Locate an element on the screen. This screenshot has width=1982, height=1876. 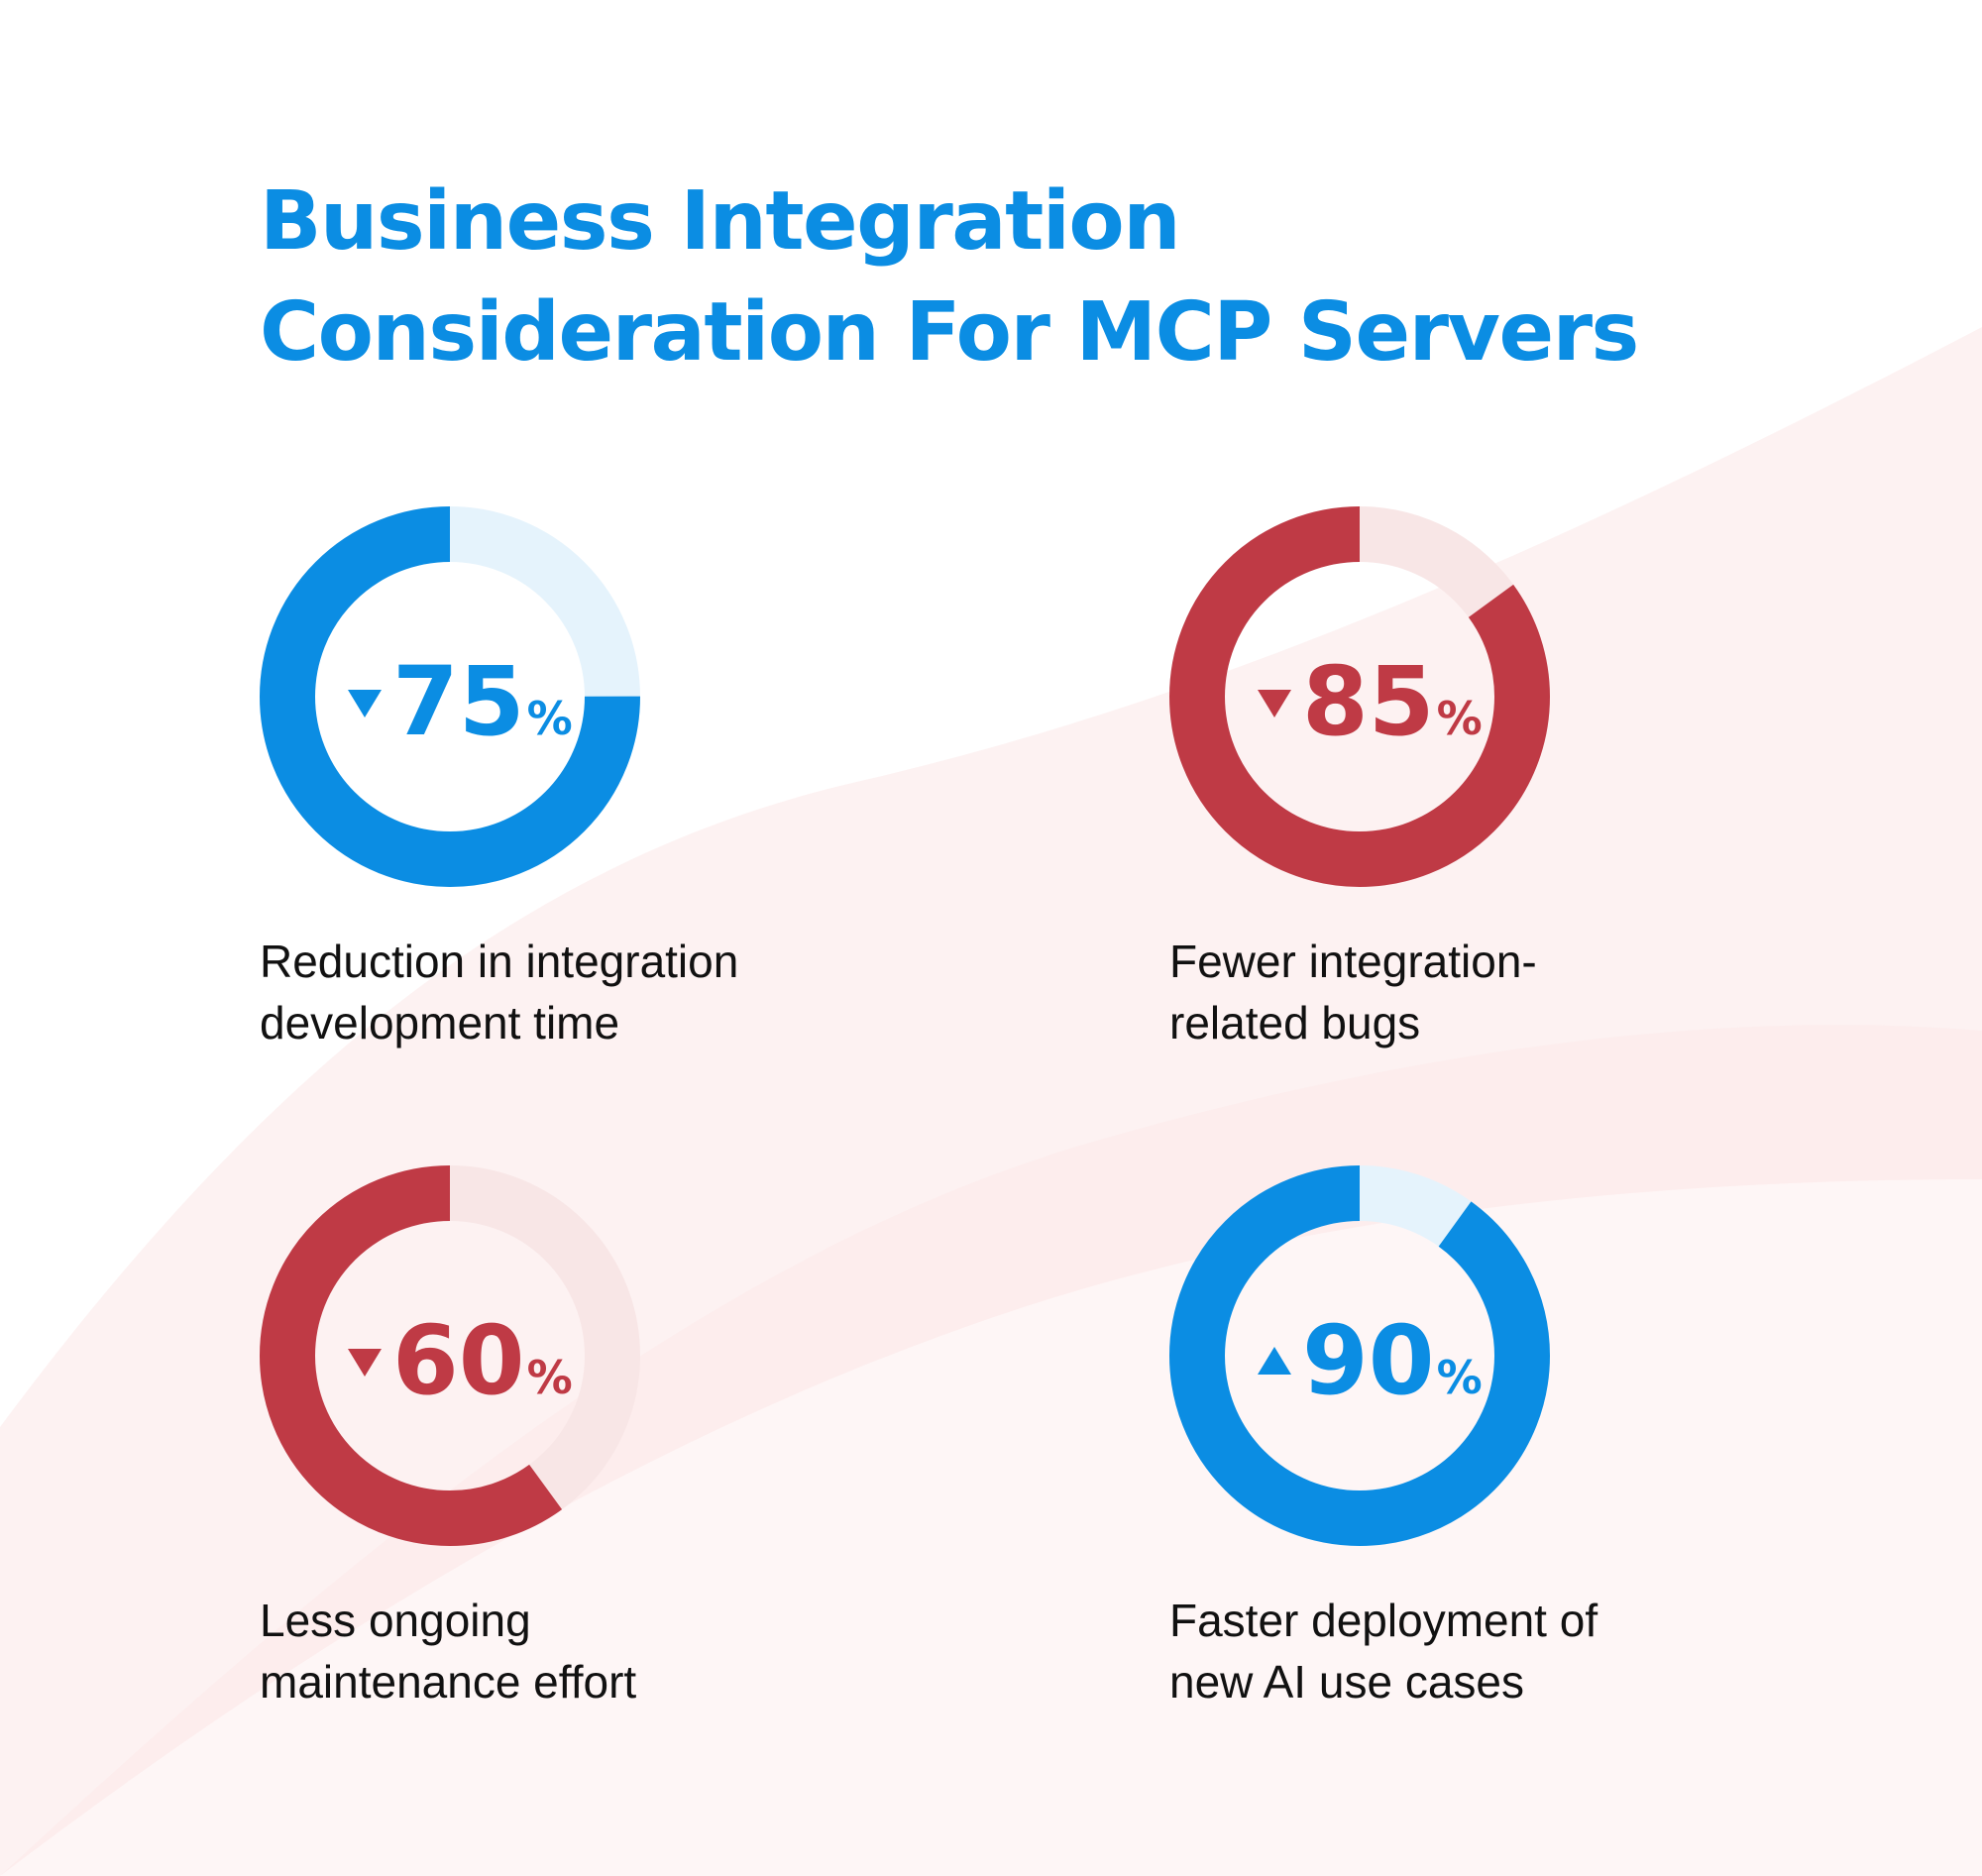
stat-caption: Faster deployment of new AI use cases is located at coordinates (1476, 1651).